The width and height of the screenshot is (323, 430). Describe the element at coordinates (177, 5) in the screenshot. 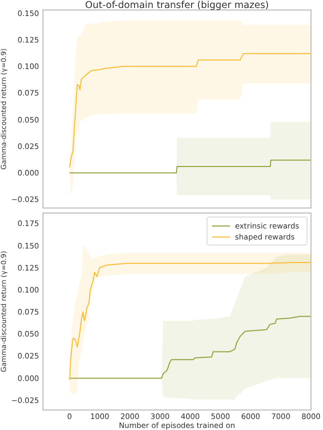

I see `chart-title: Out-of-domain transfer (bigger mazes)` at that location.